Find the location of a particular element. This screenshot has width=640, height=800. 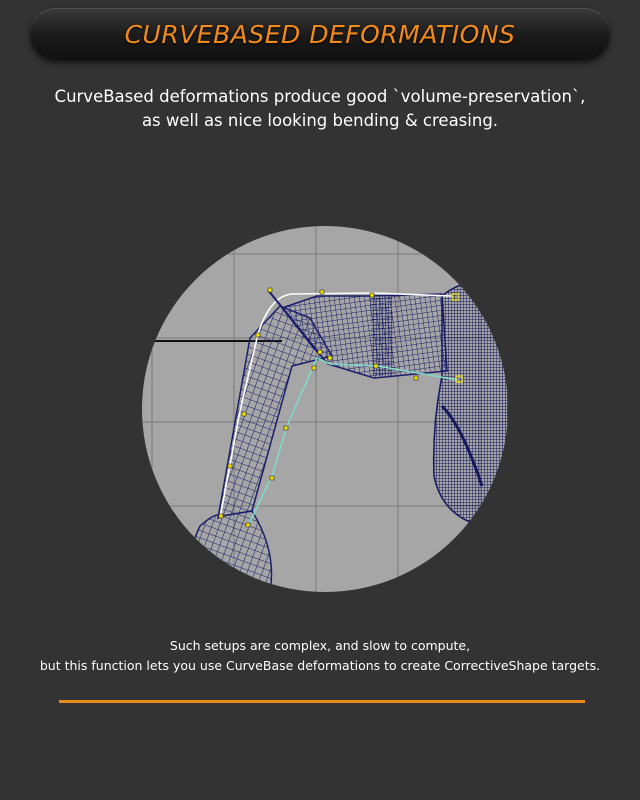

title-banner: CURVEBASED DEFORMATIONS is located at coordinates (320, 34).